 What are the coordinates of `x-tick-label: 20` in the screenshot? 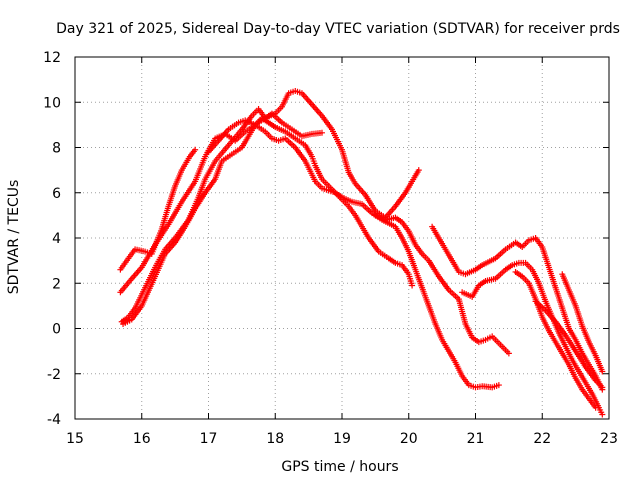 It's located at (409, 439).